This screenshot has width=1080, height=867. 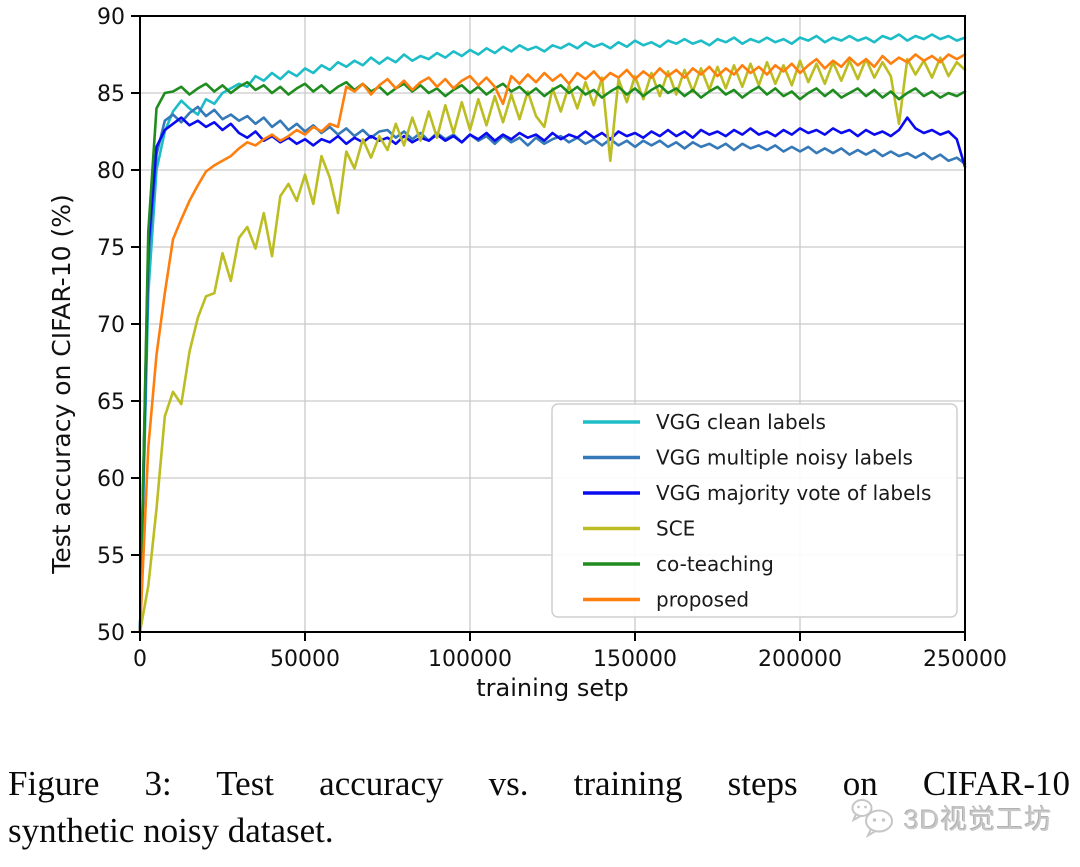 What do you see at coordinates (171, 830) in the screenshot?
I see `caption-line-2: synthetic noisy dataset.` at bounding box center [171, 830].